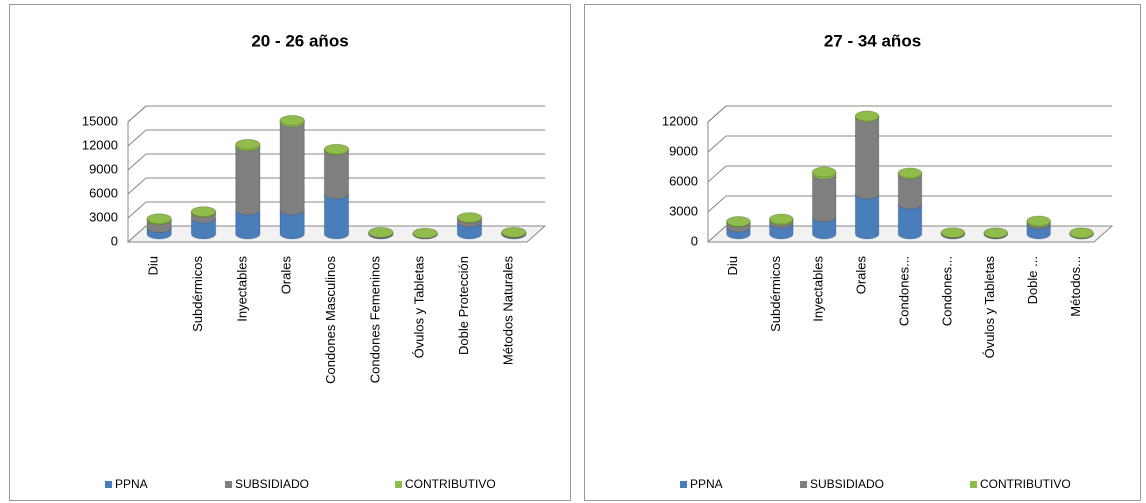 This screenshot has width=1146, height=503. What do you see at coordinates (374, 320) in the screenshot?
I see `x-tick-label: Condones Femeninos` at bounding box center [374, 320].